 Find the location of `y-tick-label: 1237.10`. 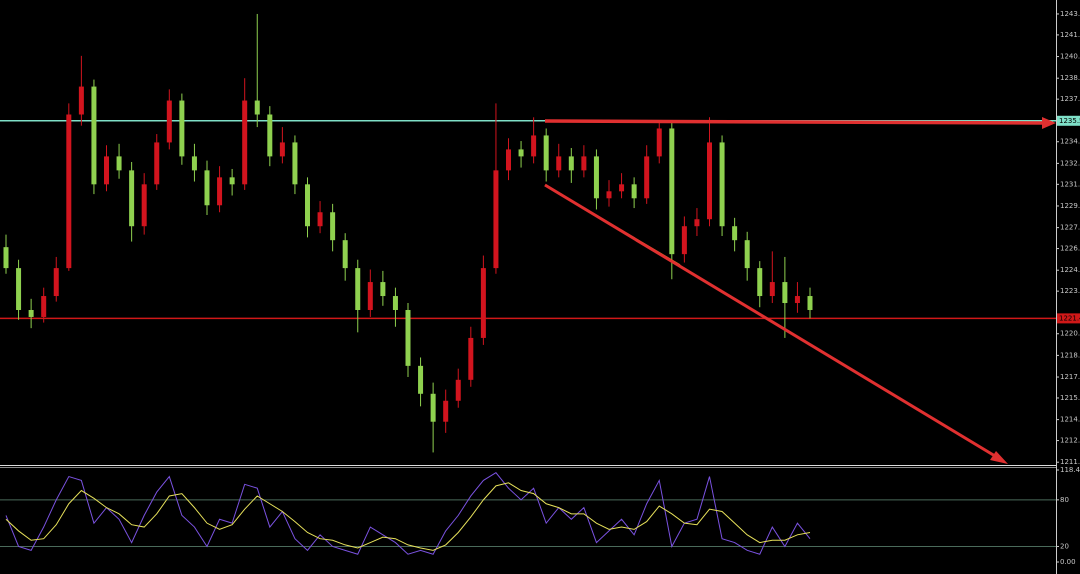

y-tick-label: 1237.10 is located at coordinates (1070, 99).